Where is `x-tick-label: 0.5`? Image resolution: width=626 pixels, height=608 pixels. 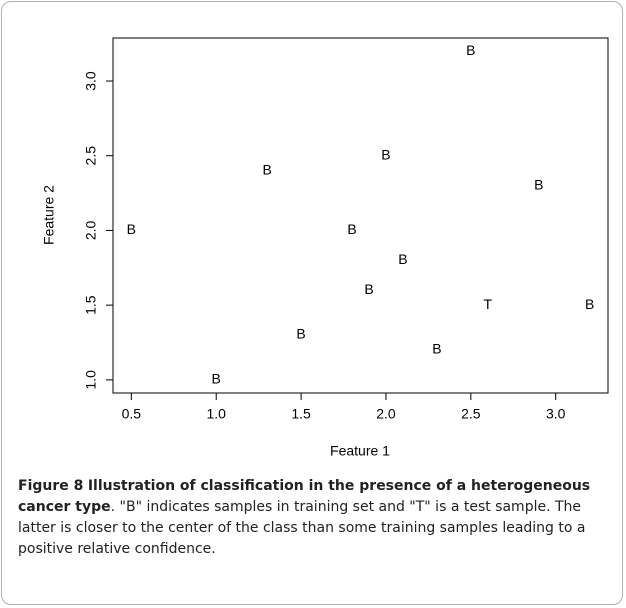
x-tick-label: 0.5 is located at coordinates (132, 414).